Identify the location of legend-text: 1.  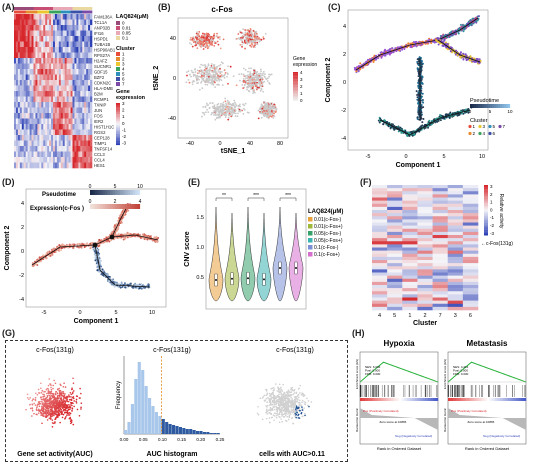
(474, 126).